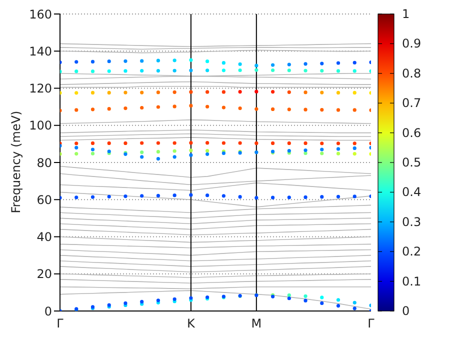 Image resolution: width=450 pixels, height=338 pixels. Describe the element at coordinates (412, 251) in the screenshot. I see `color-bar-label: 0.2` at that location.